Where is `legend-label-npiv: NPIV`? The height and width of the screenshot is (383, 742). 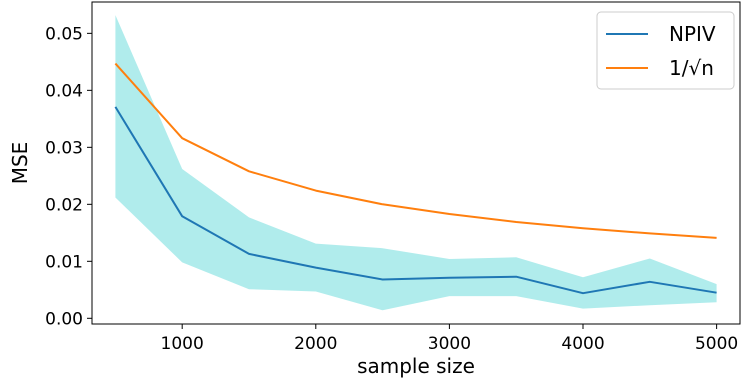 legend-label-npiv: NPIV is located at coordinates (692, 34).